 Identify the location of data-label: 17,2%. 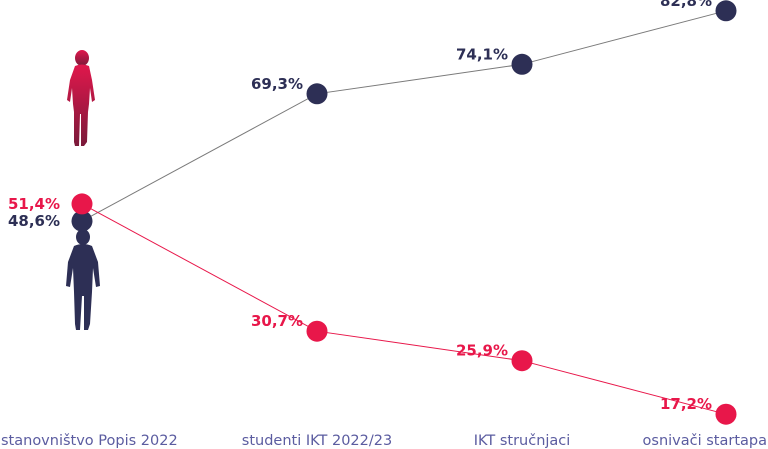
(686, 404).